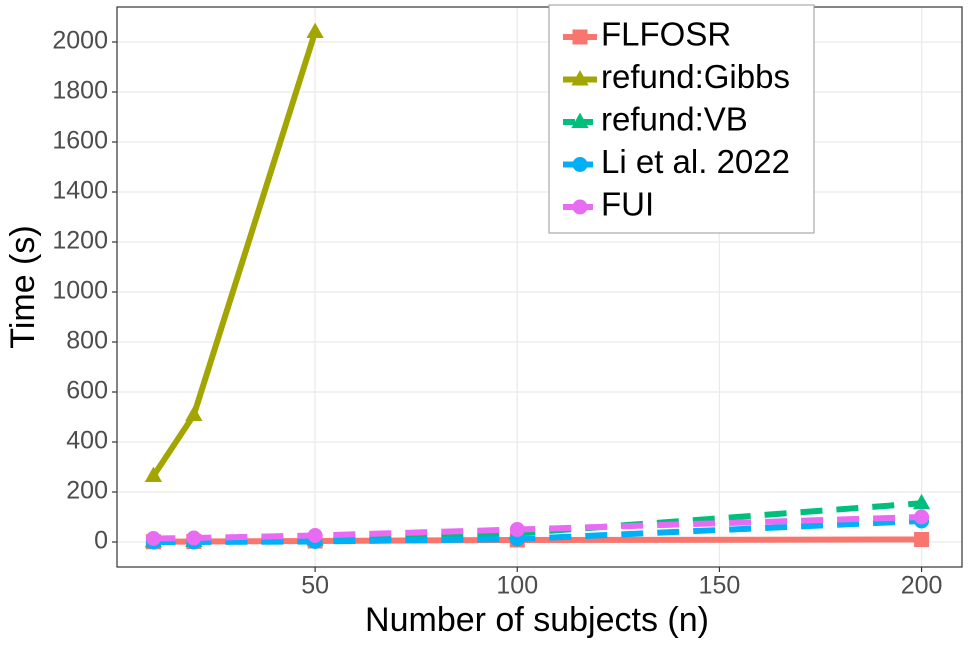 Image resolution: width=969 pixels, height=646 pixels. Describe the element at coordinates (627, 204) in the screenshot. I see `legend-label: FUI` at that location.